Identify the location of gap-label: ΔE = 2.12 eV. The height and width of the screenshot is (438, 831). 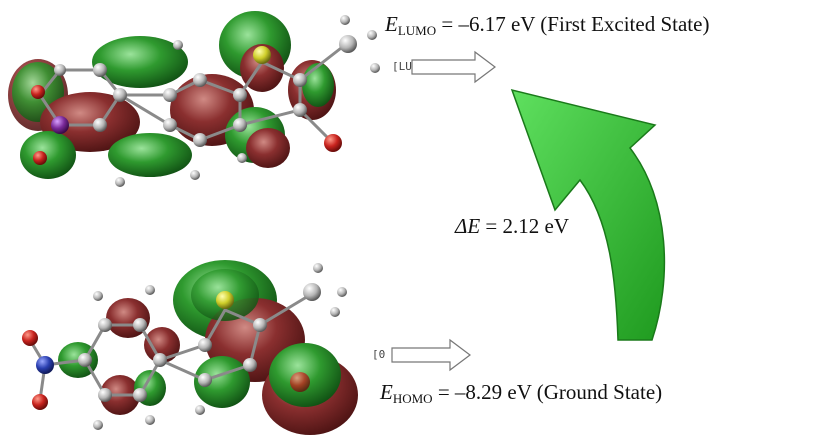
(512, 226).